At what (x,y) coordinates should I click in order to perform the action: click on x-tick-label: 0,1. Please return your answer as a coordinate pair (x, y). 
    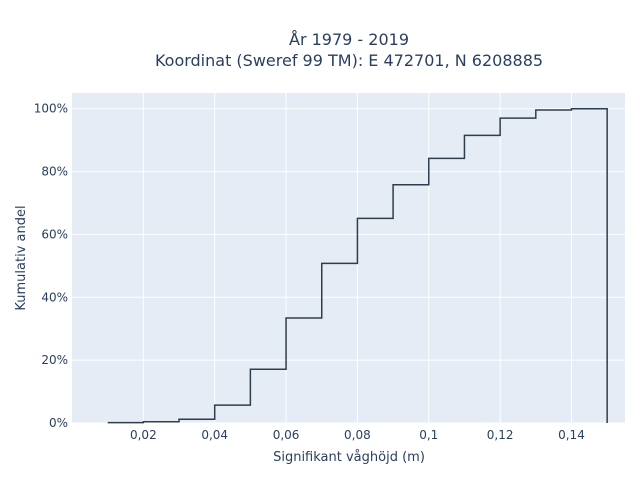
    Looking at the image, I should click on (428, 435).